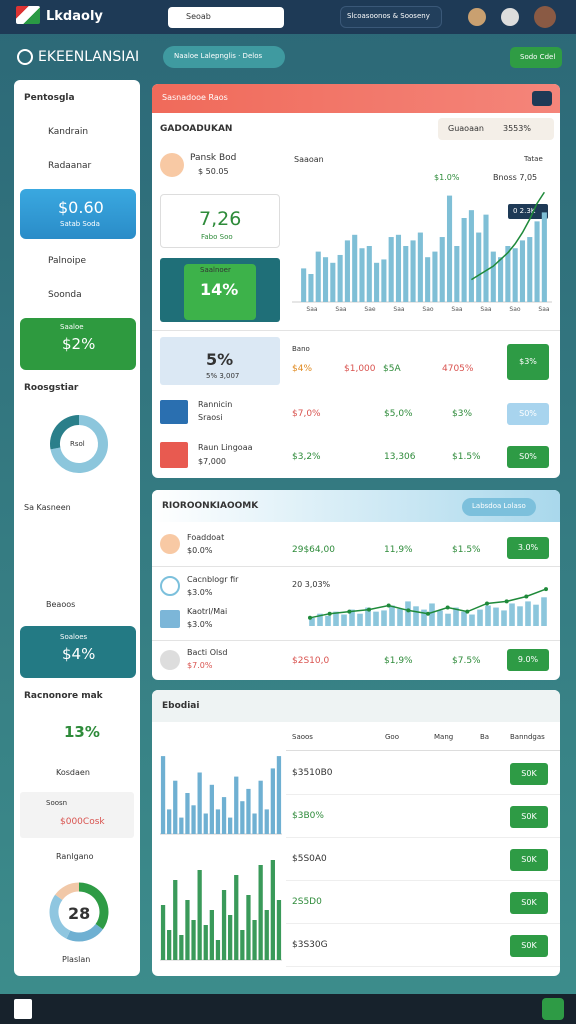 The height and width of the screenshot is (1024, 576). Describe the element at coordinates (458, 369) in the screenshot. I see `summary-item: 4705%` at that location.